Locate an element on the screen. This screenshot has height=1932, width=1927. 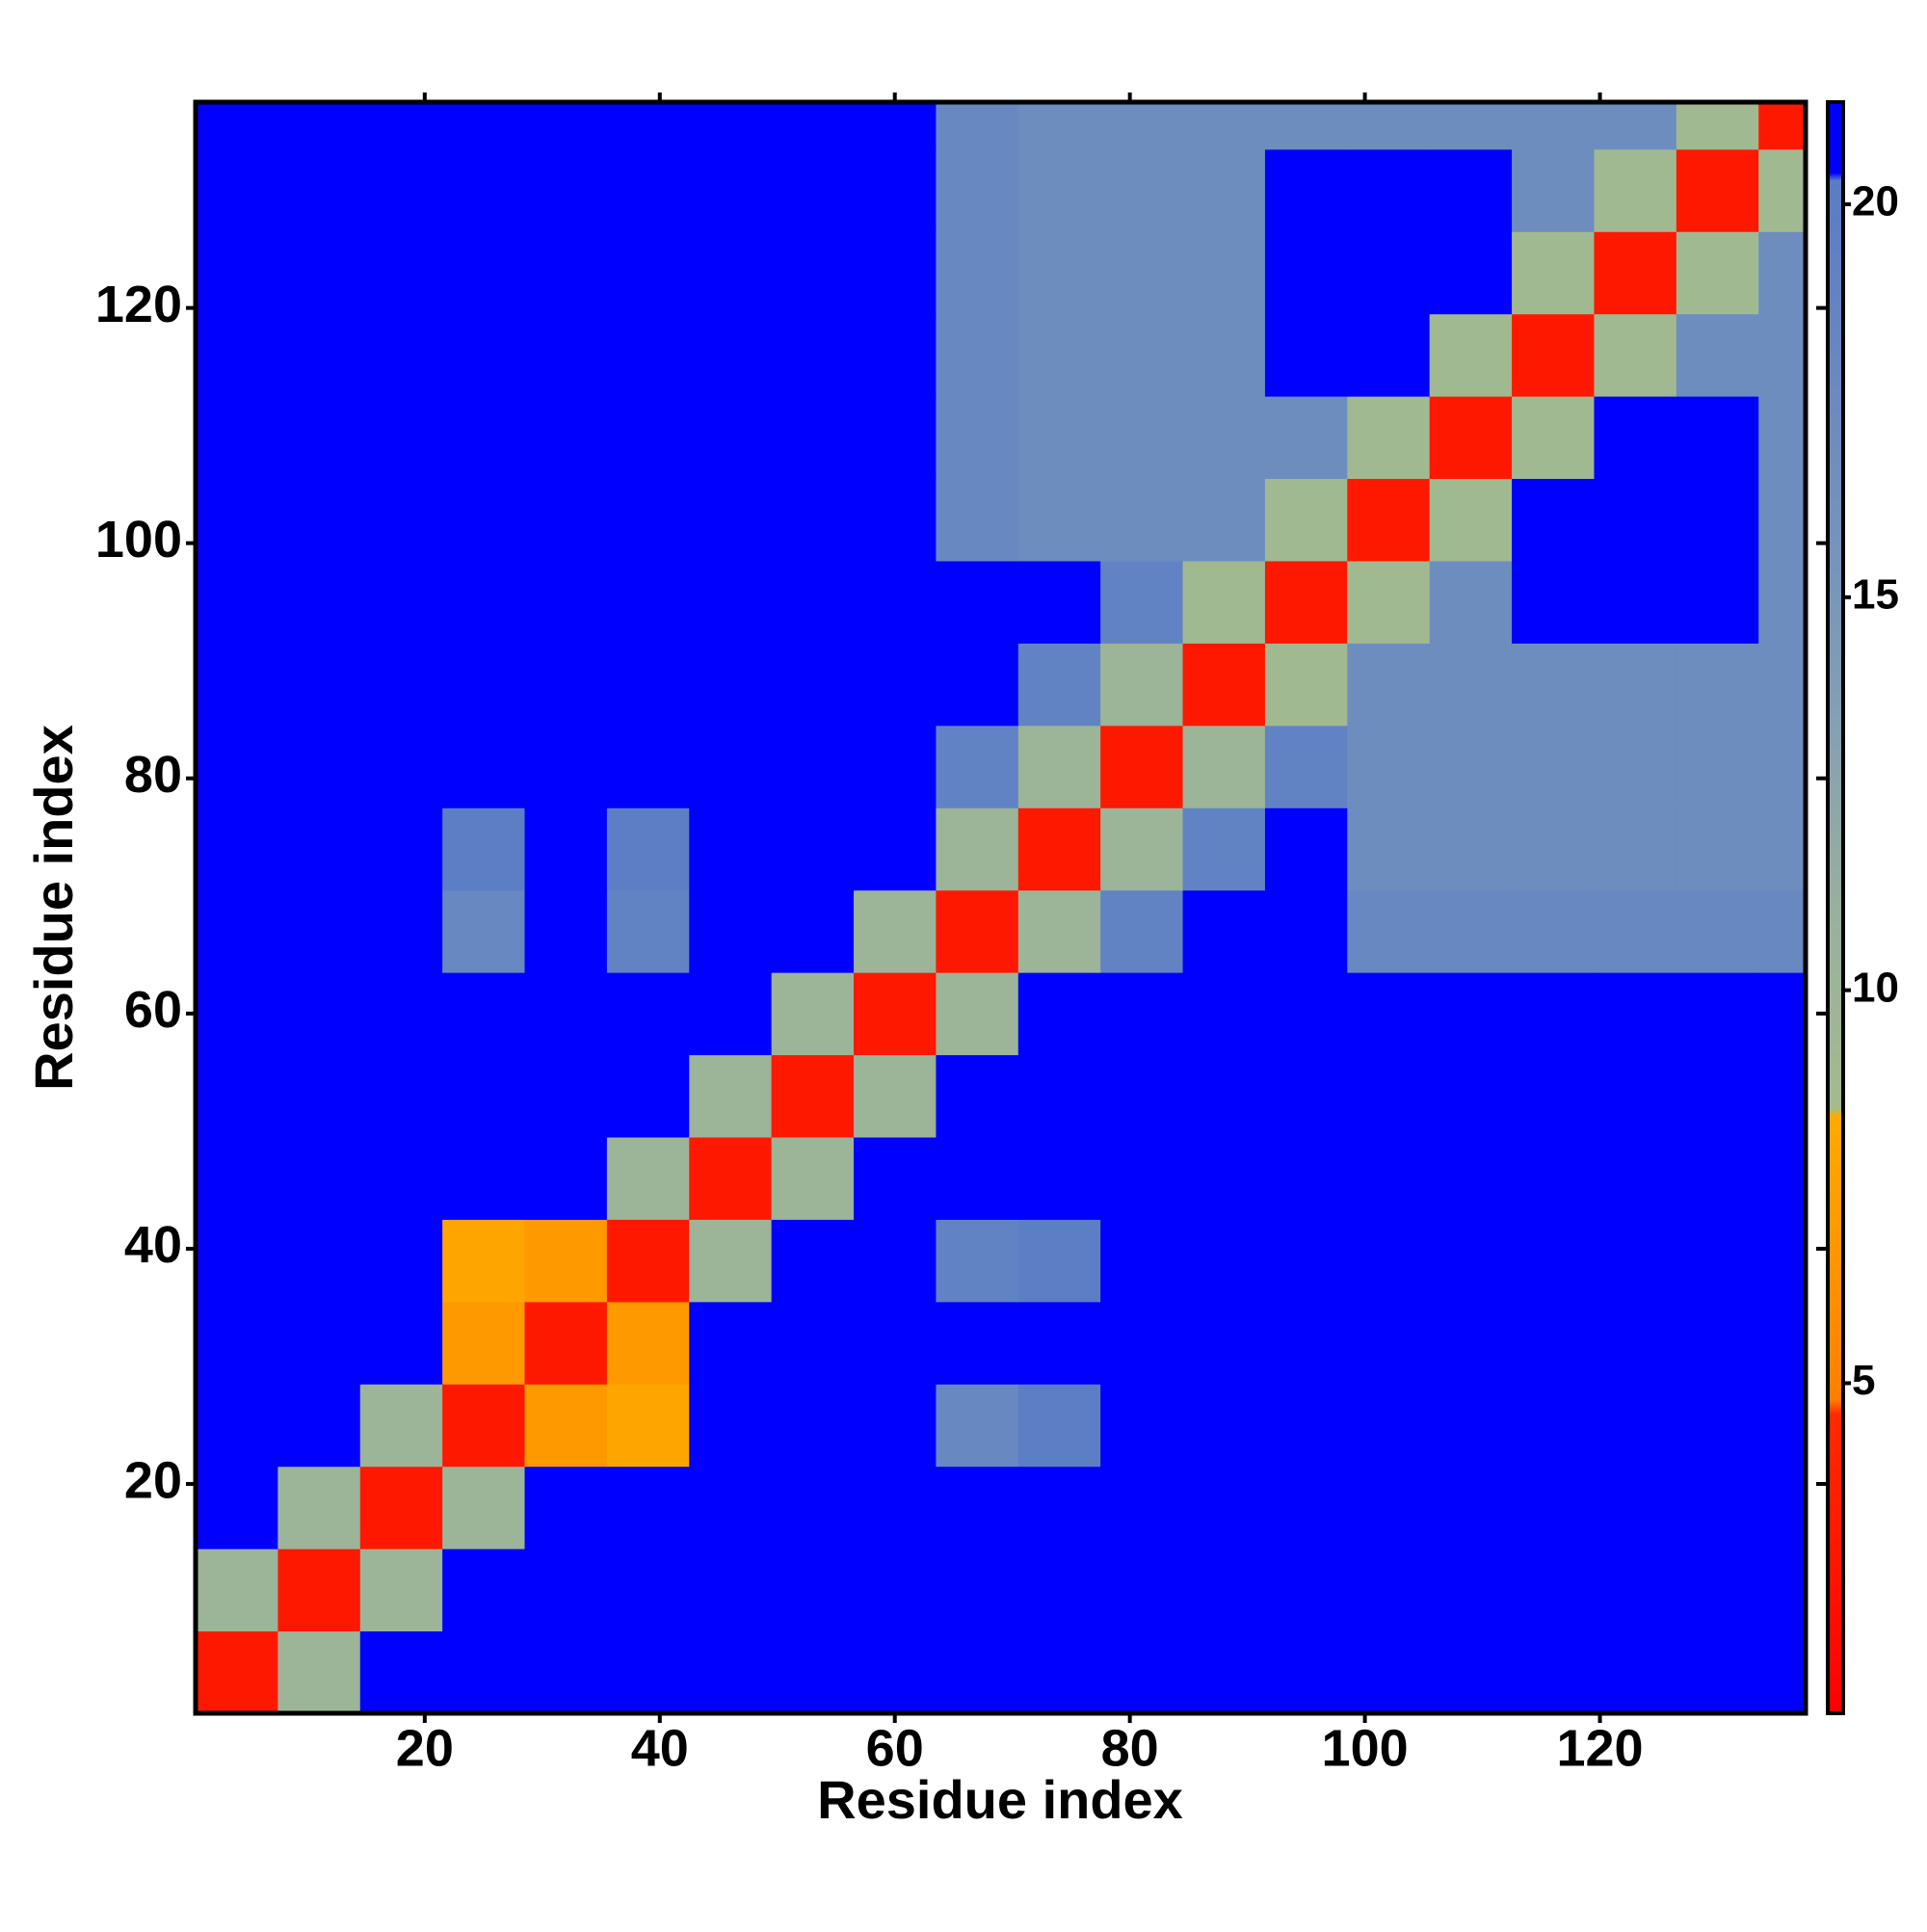
x-axis-title: Residue index is located at coordinates (1000, 1799).